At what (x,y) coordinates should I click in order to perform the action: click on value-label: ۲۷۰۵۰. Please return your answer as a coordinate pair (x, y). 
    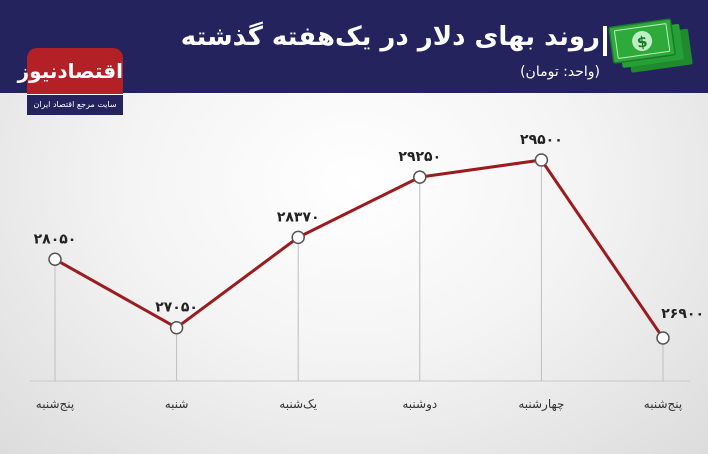
    Looking at the image, I should click on (176, 308).